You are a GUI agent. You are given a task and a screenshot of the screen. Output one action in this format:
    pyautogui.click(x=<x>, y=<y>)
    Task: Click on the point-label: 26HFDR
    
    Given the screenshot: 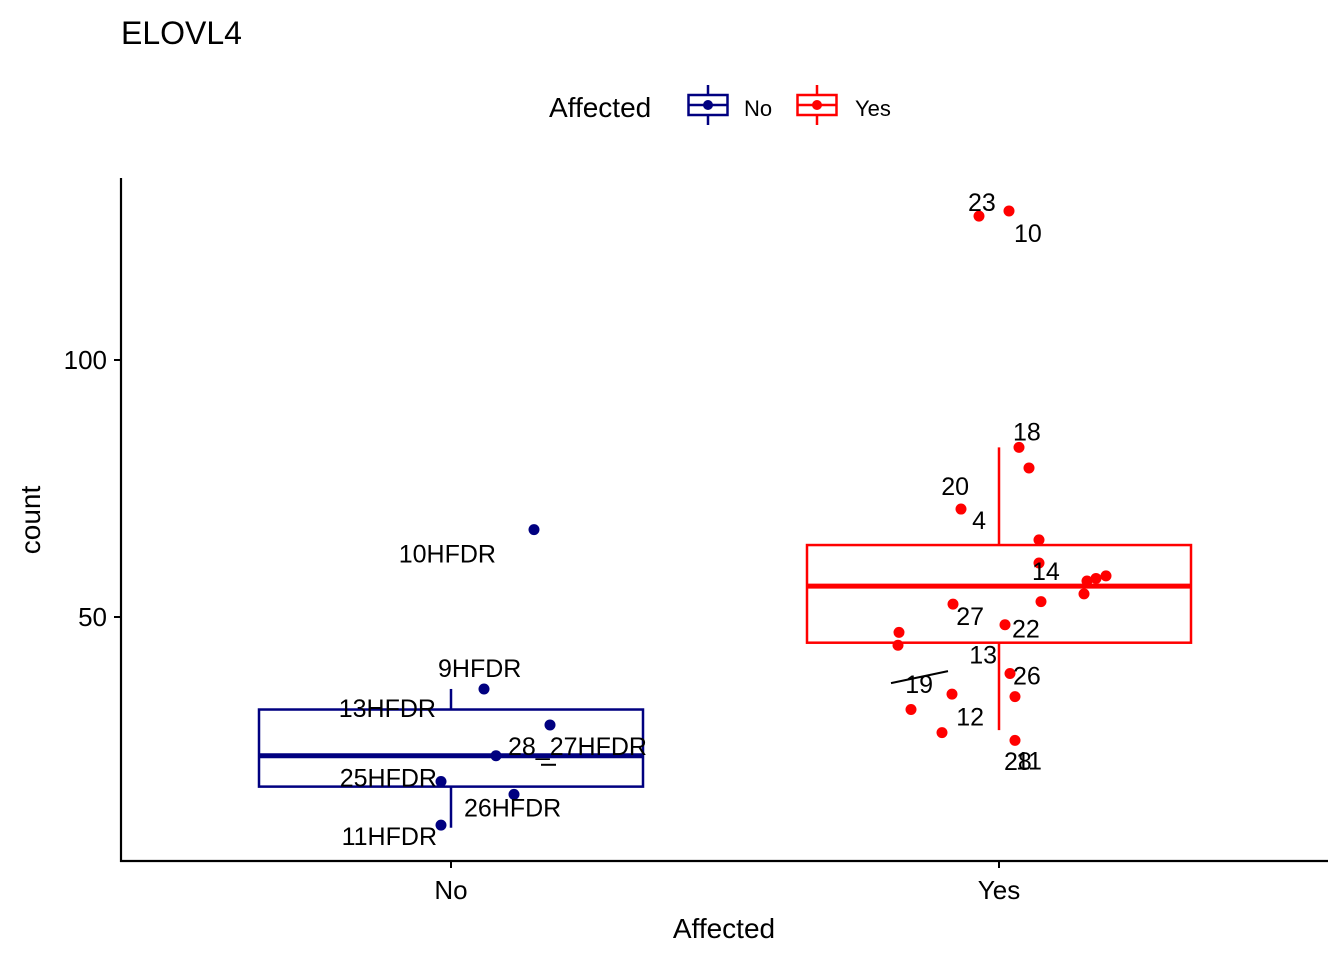 What is the action you would take?
    pyautogui.click(x=512, y=808)
    